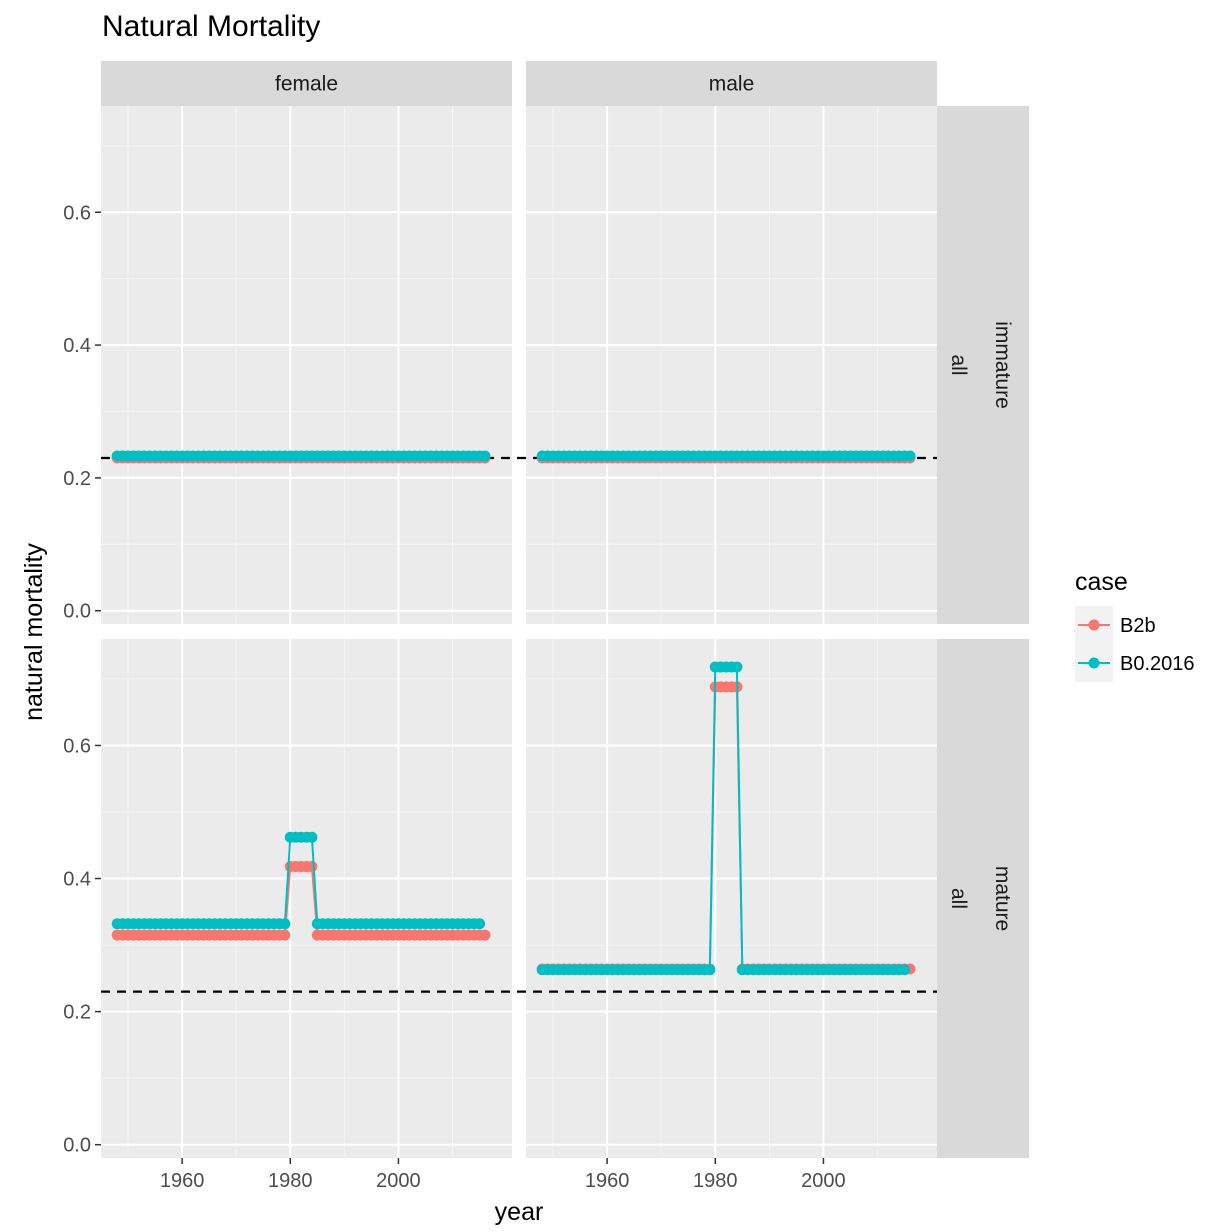 This screenshot has height=1232, width=1225. I want to click on facet-series-female-immature, so click(301, 457).